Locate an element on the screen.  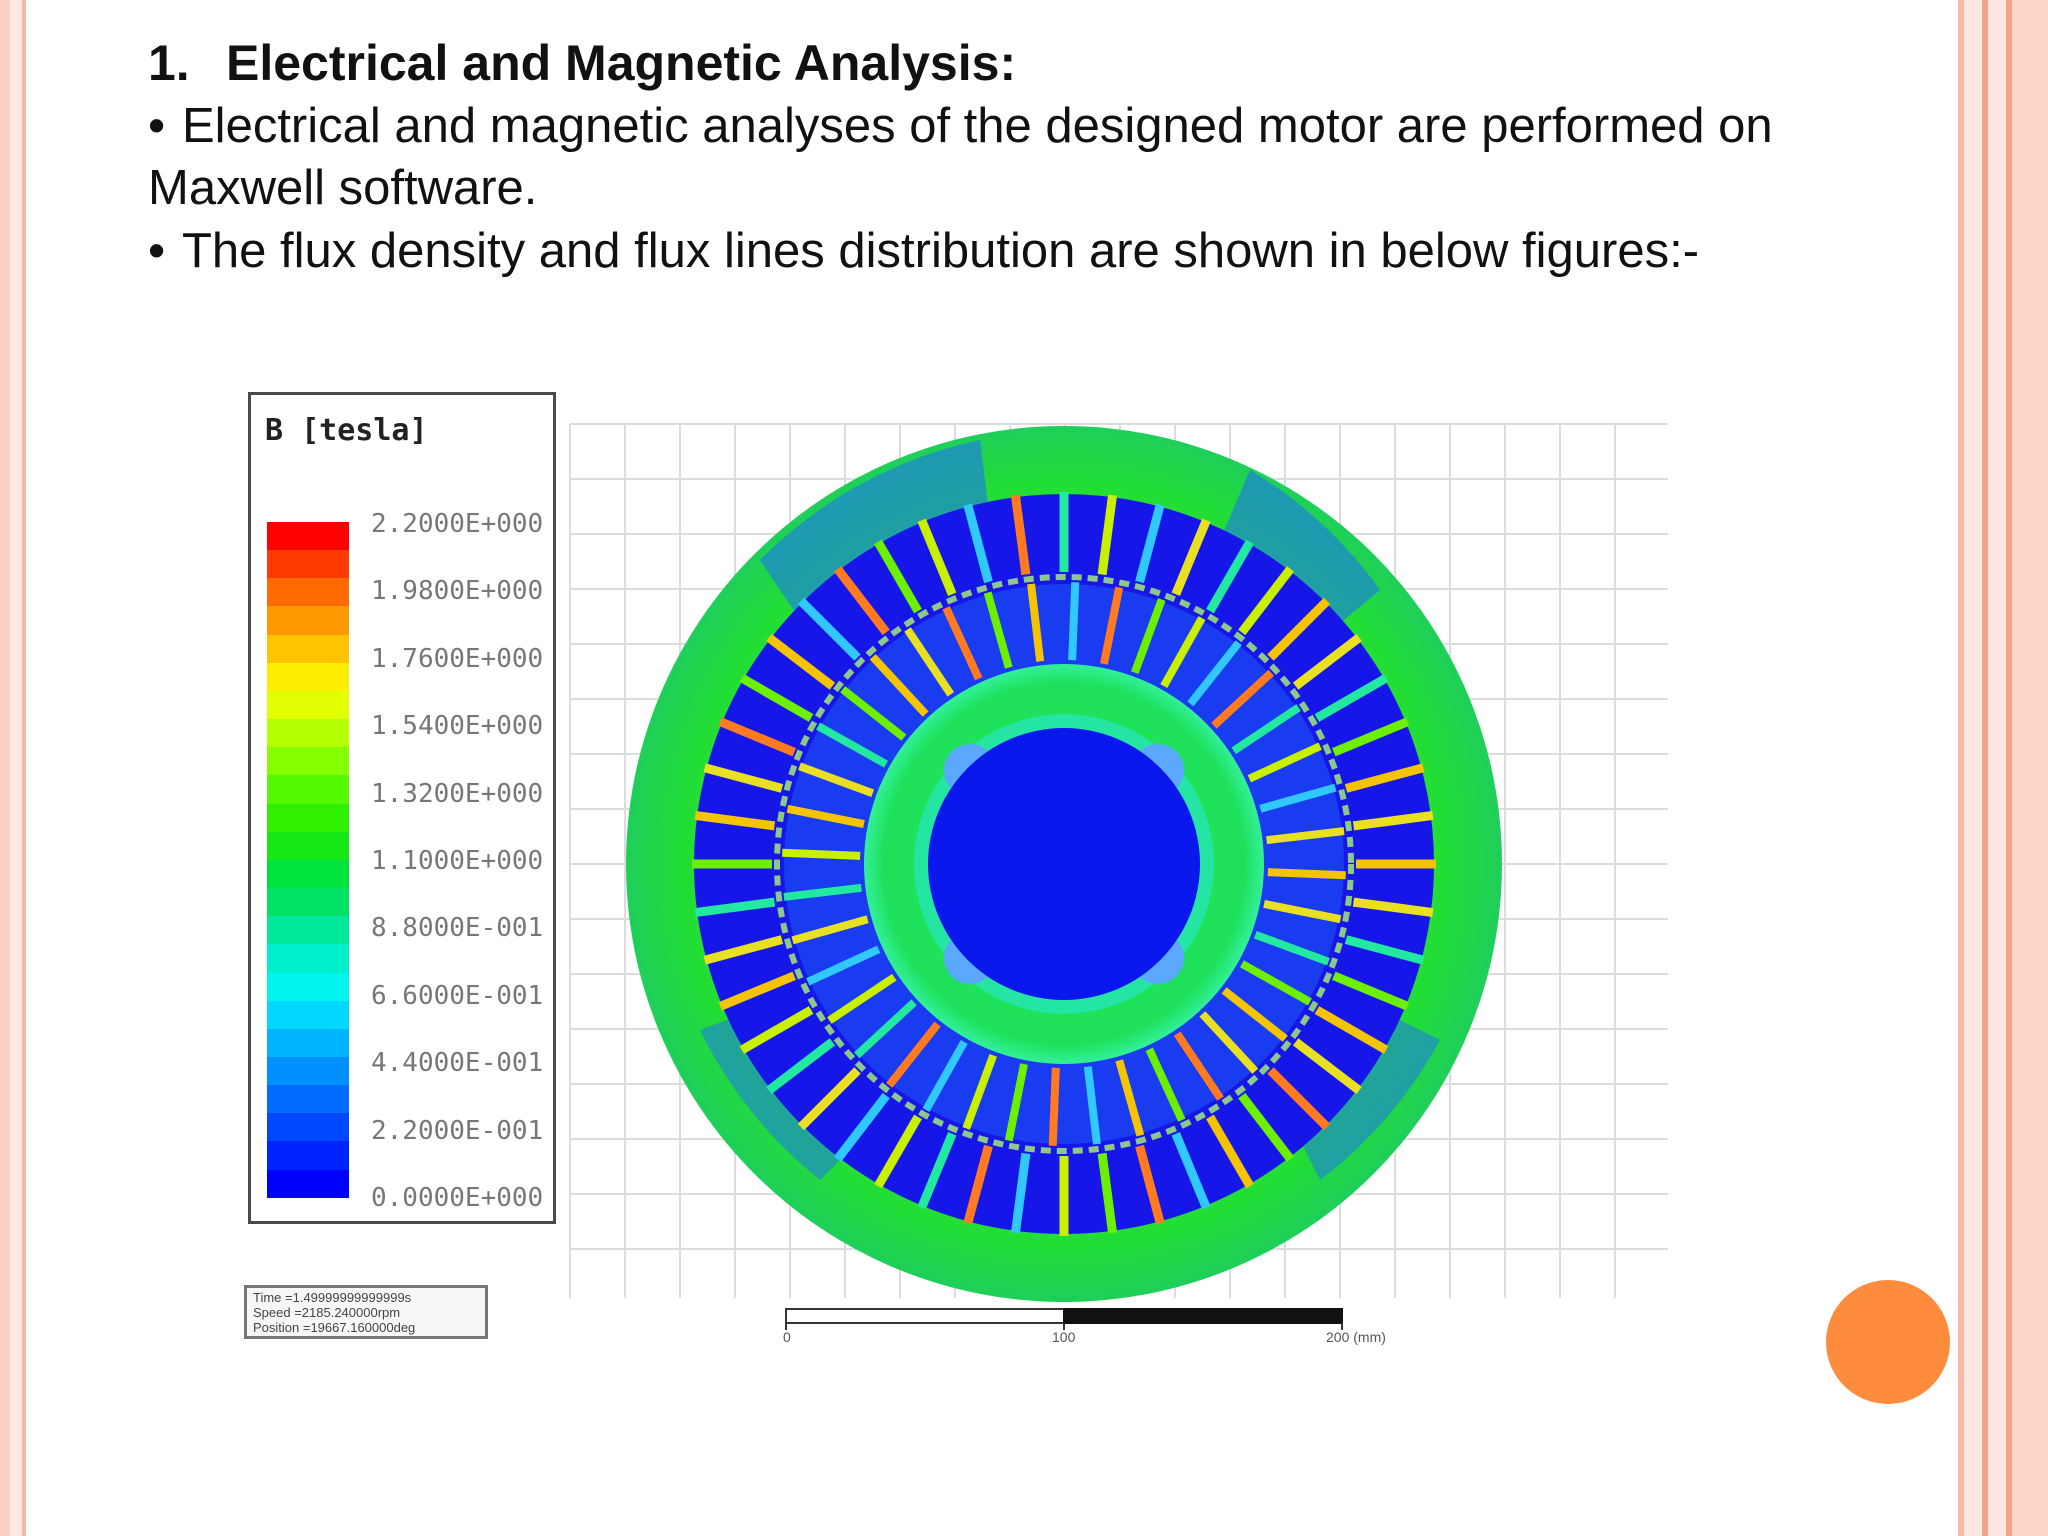
rotor-teeth is located at coordinates (1064, 864).